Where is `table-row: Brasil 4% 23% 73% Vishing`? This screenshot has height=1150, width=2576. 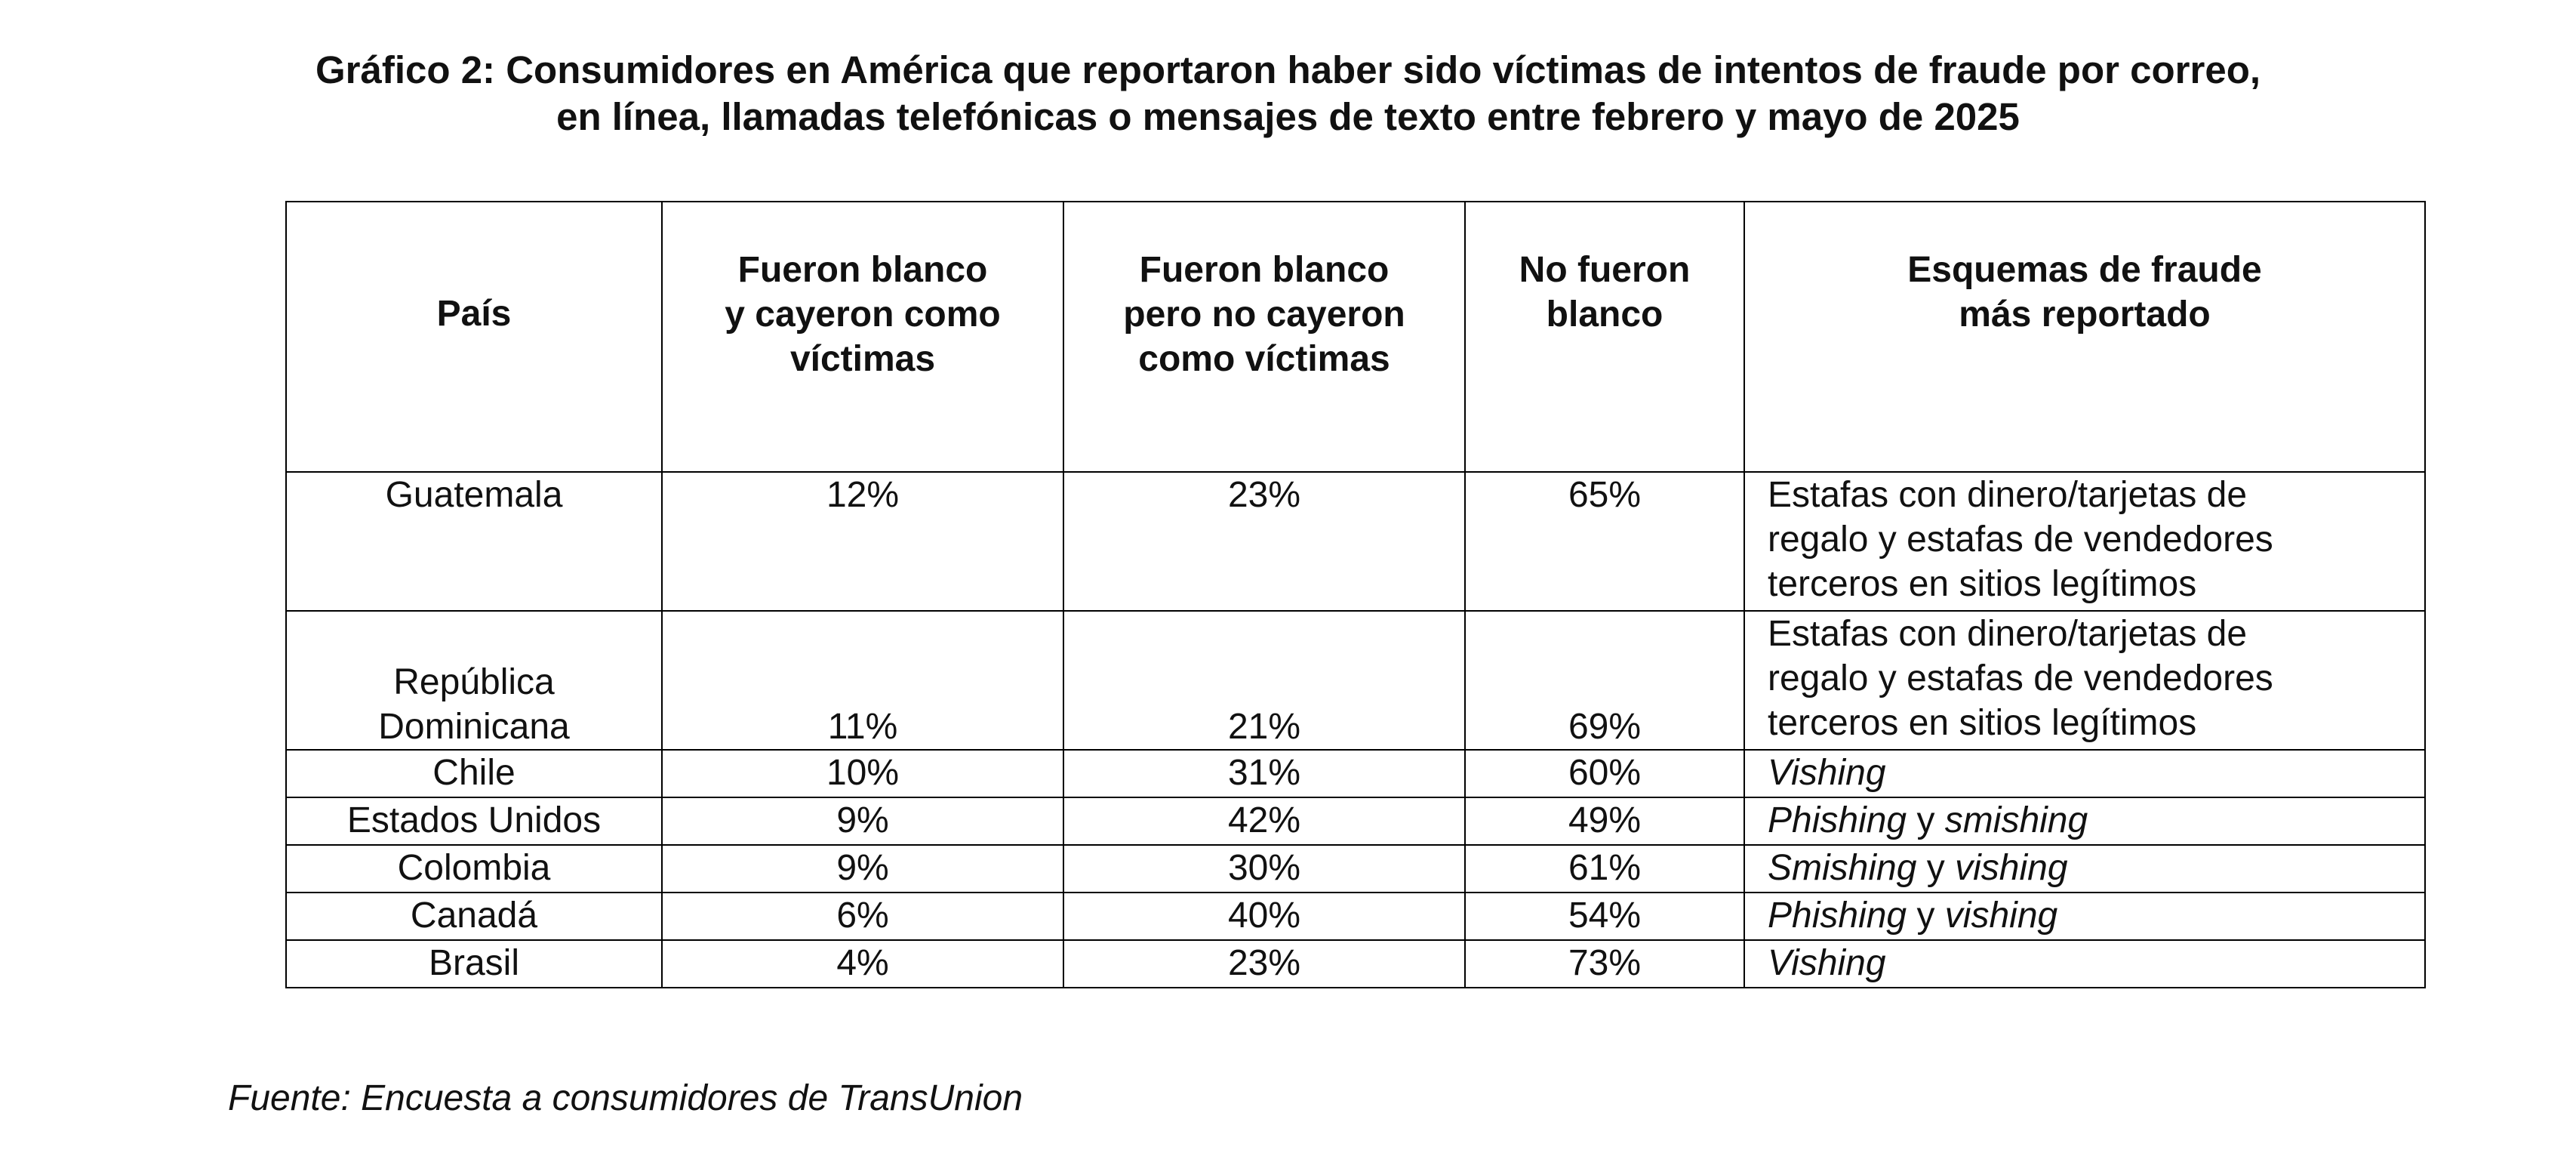
table-row: Brasil 4% 23% 73% Vishing is located at coordinates (1355, 964).